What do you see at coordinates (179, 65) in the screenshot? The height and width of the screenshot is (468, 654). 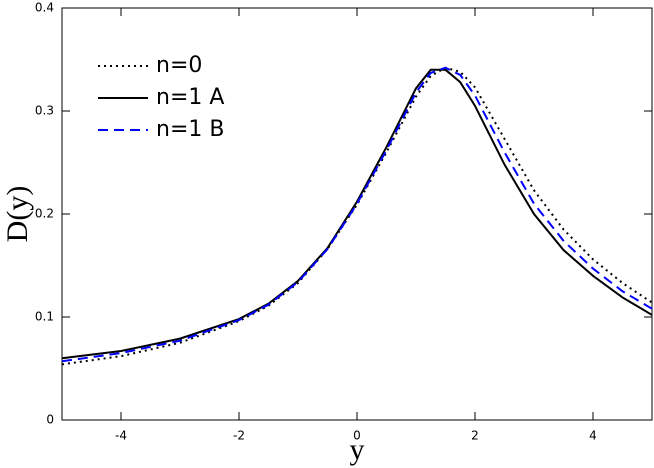 I see `legend-label: n=0` at bounding box center [179, 65].